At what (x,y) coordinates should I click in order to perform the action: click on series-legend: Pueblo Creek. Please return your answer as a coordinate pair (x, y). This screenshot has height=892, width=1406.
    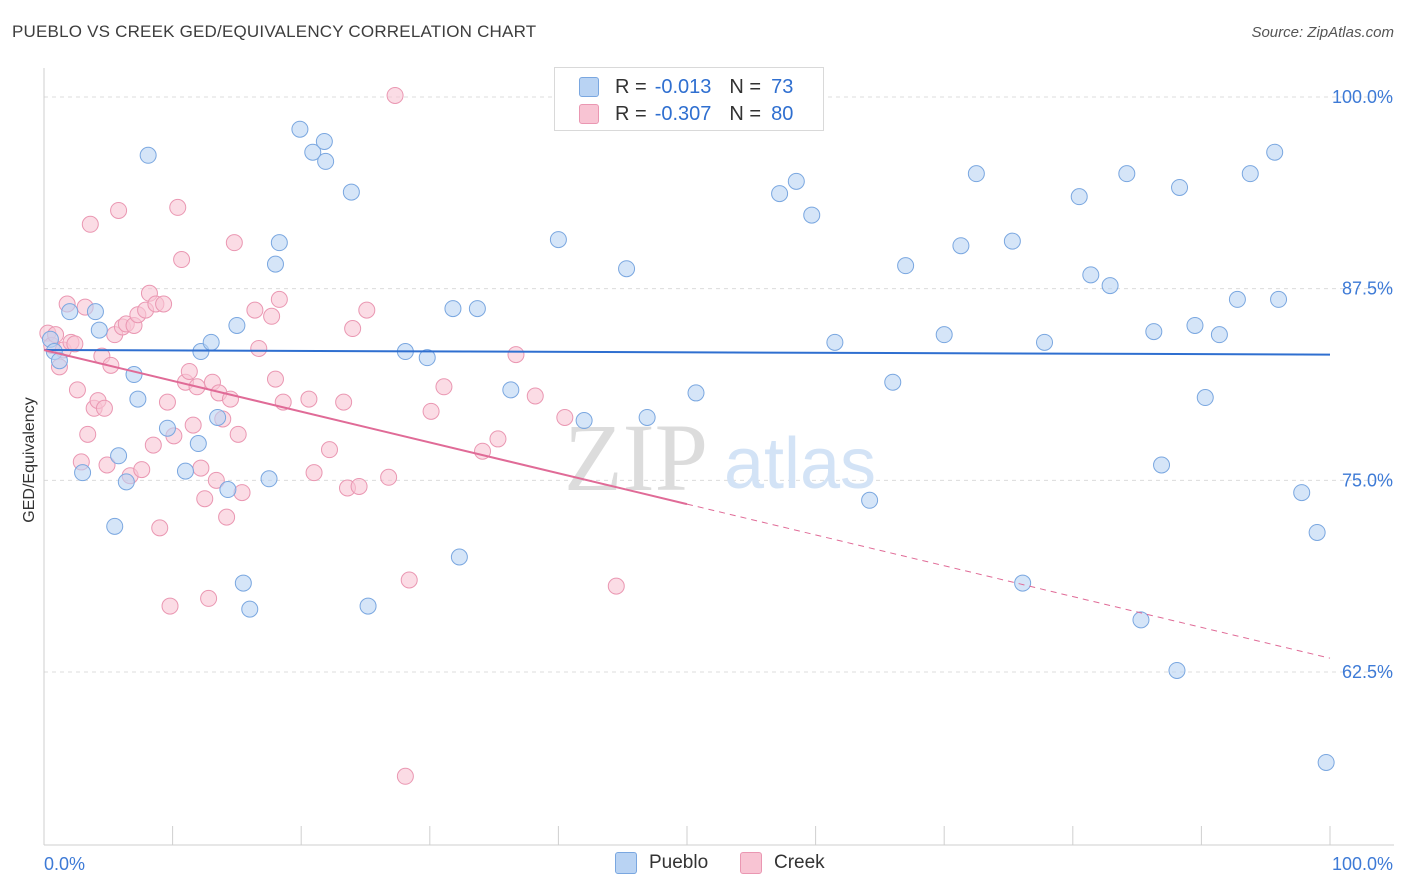
    Looking at the image, I should click on (703, 865).